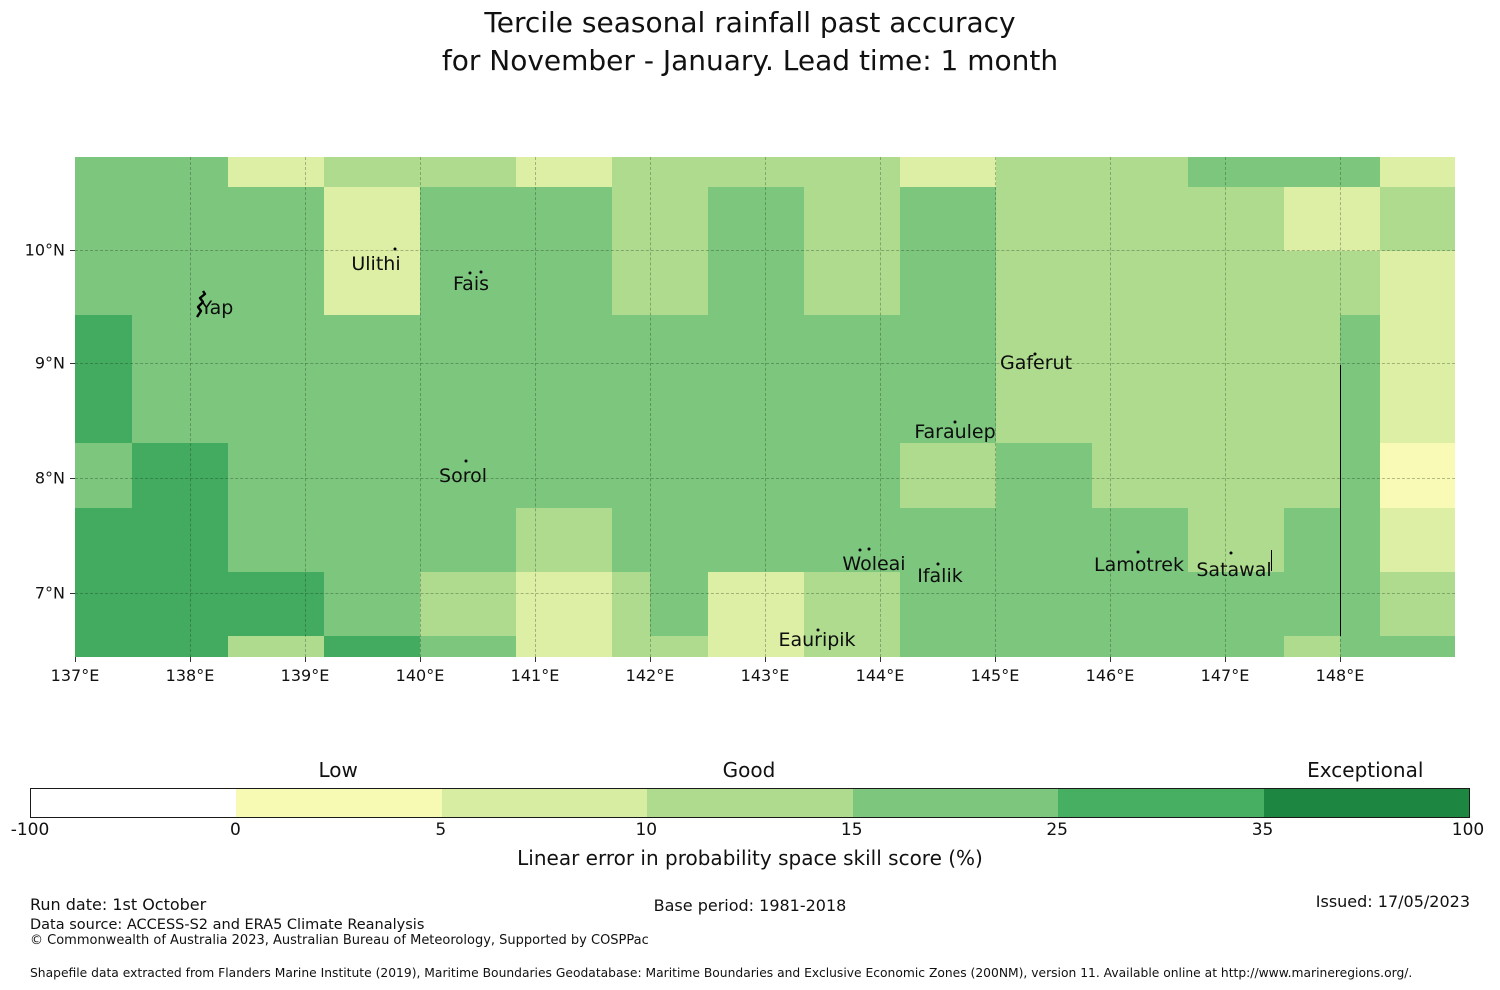 The height and width of the screenshot is (990, 1500). Describe the element at coordinates (1036, 363) in the screenshot. I see `island-label: Gaferut` at that location.